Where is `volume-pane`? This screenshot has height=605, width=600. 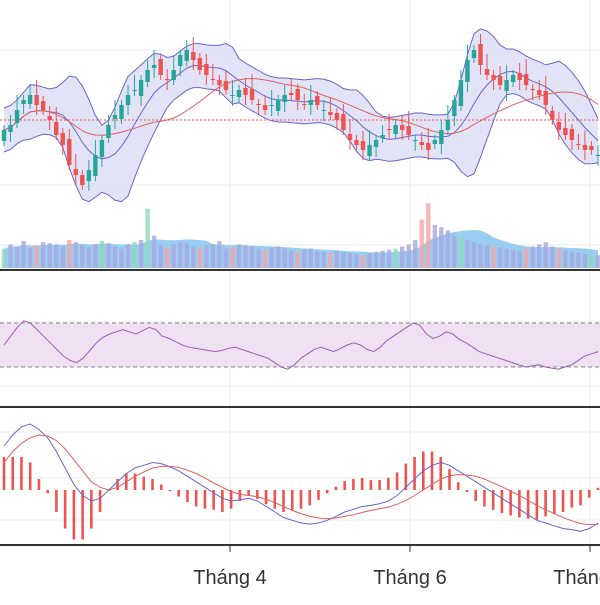 volume-pane is located at coordinates (300, 235).